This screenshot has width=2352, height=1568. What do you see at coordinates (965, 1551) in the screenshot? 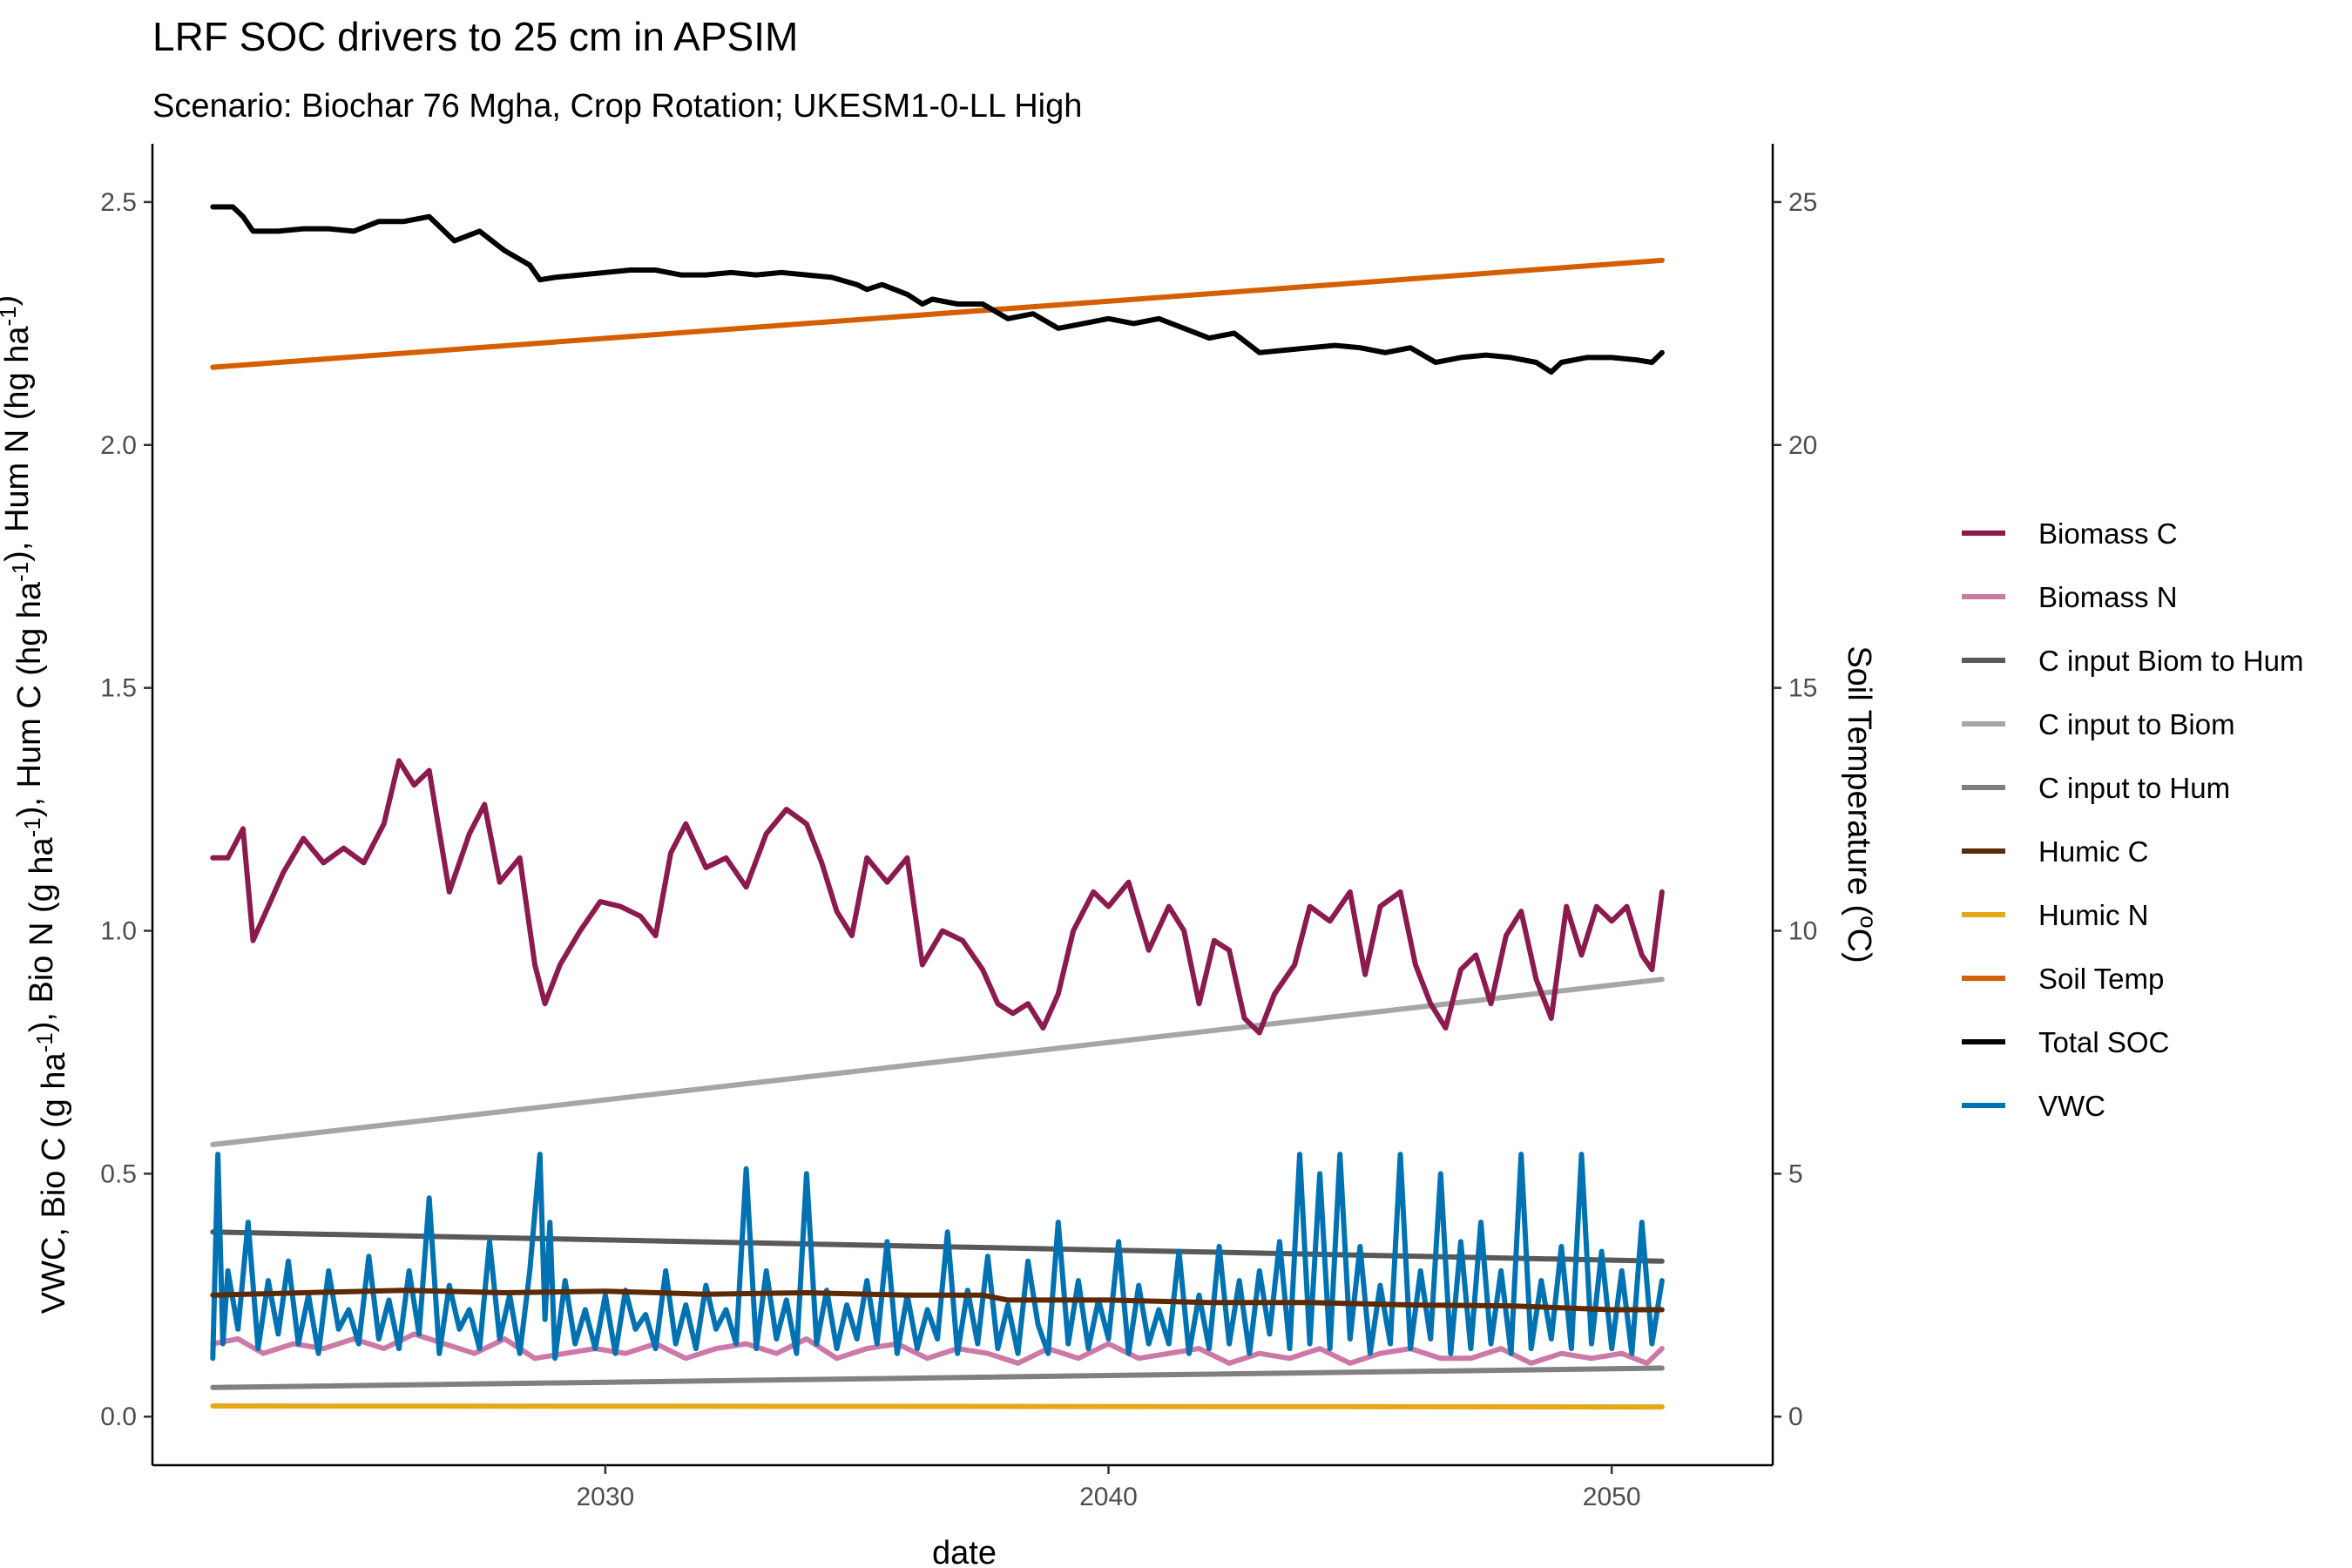
I see `x-axis-title: date` at bounding box center [965, 1551].